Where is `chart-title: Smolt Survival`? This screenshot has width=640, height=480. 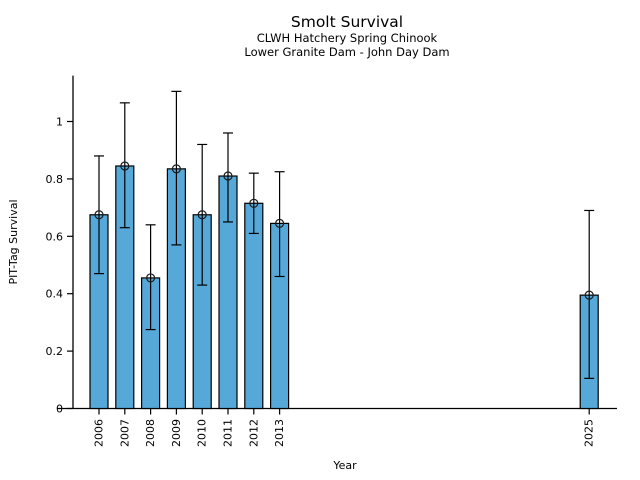
chart-title: Smolt Survival is located at coordinates (347, 22).